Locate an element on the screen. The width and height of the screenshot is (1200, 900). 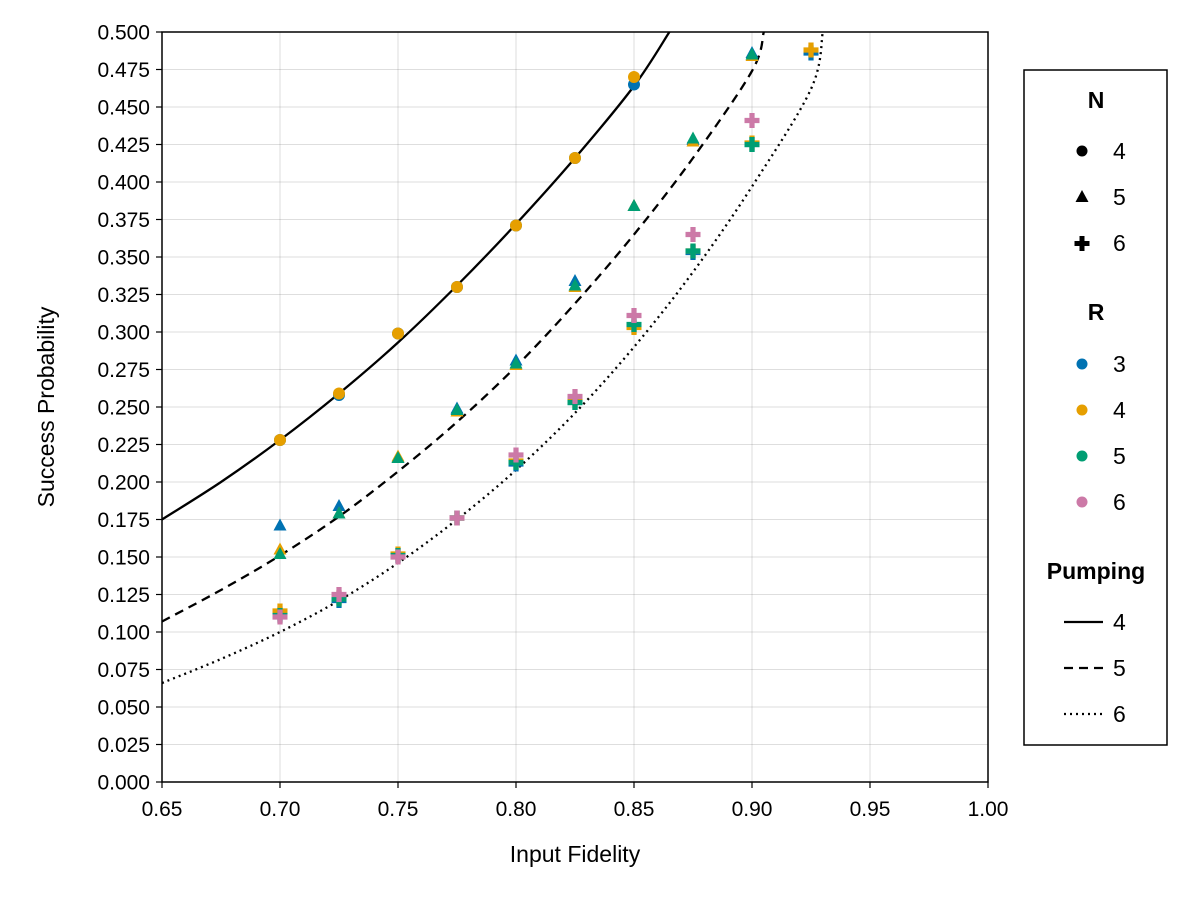
legend-item-r-5: 5 is located at coordinates (1101, 456).